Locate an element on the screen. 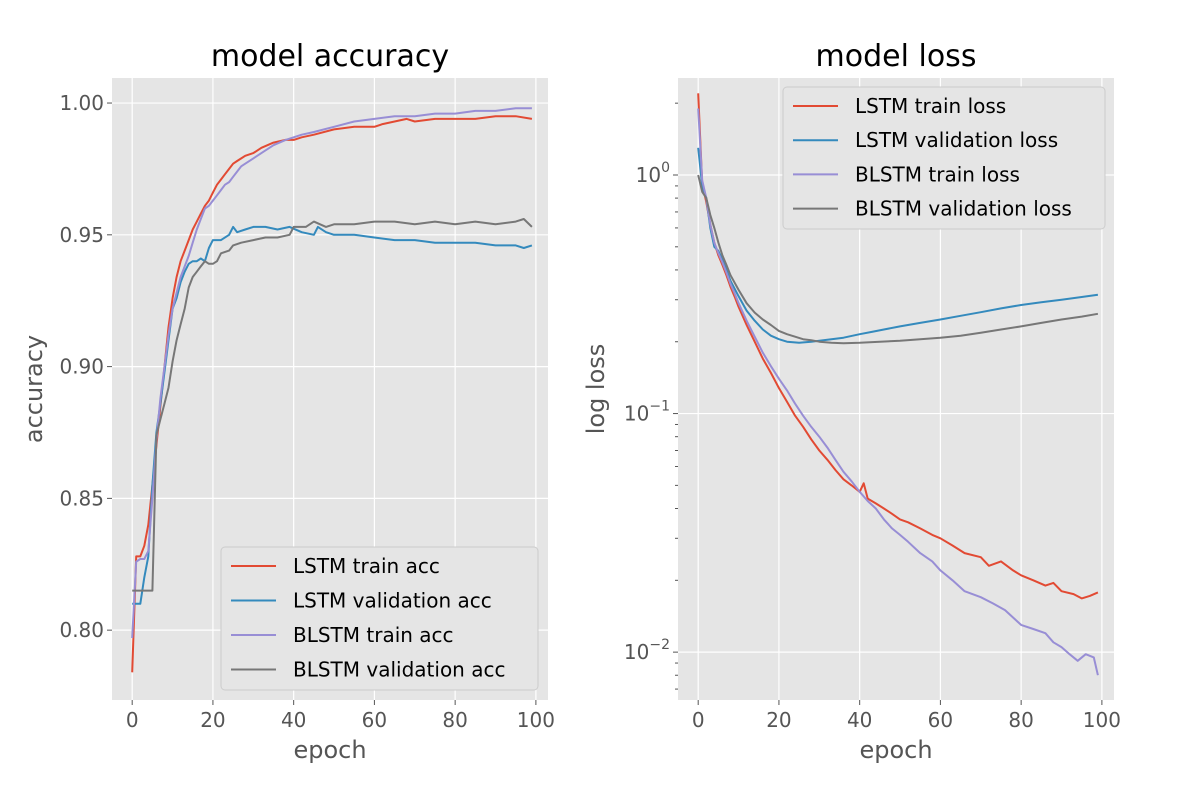  legend-label-3: BLSTM validation loss is located at coordinates (963, 209).